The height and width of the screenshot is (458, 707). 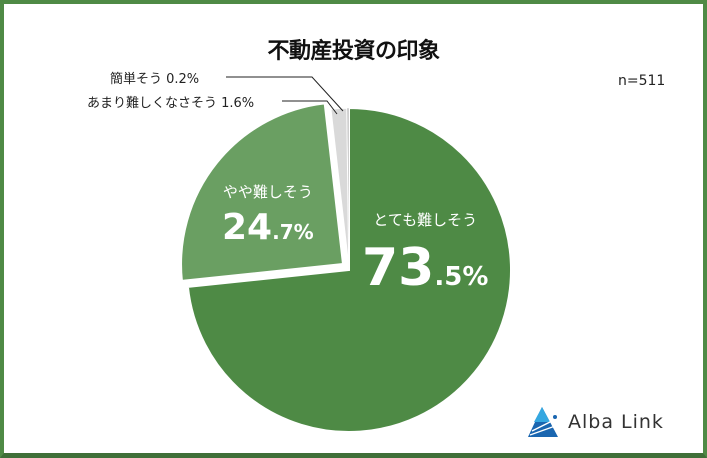 I want to click on label-very-difficult: とても難しそう 73.5%, so click(x=425, y=257).